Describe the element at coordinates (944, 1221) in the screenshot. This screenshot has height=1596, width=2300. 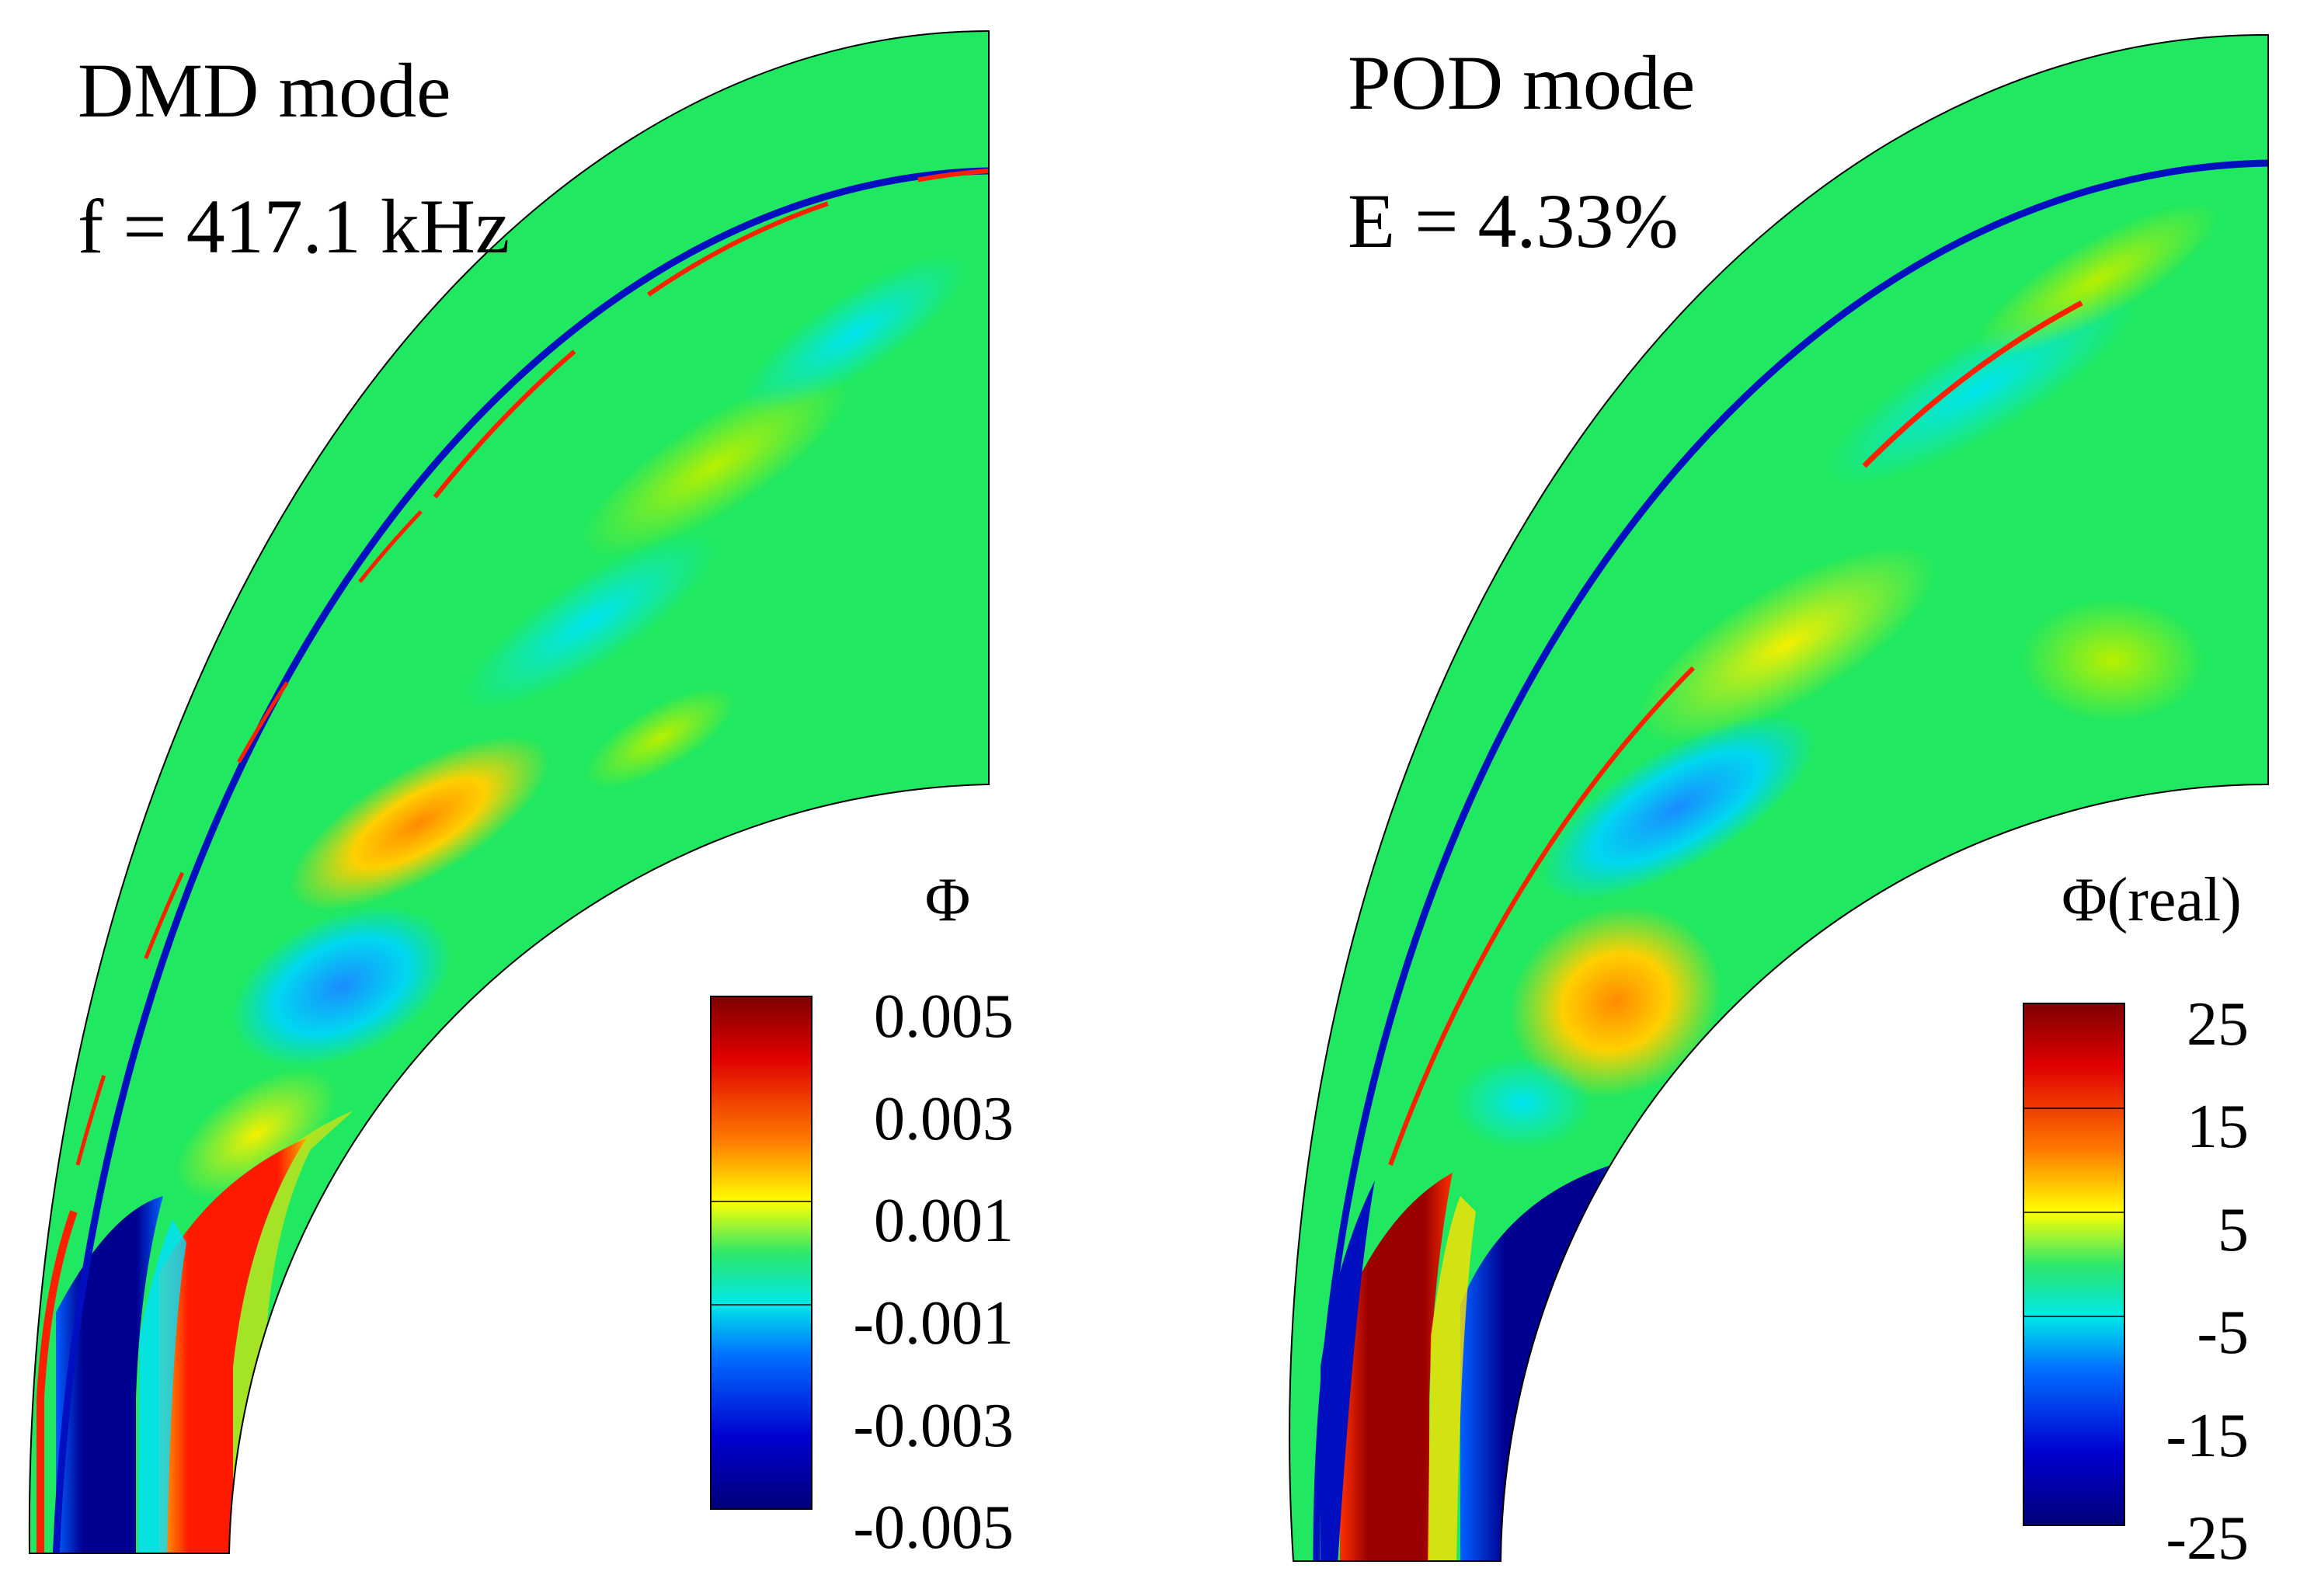
I see `colorbar-tick: 0.001` at that location.